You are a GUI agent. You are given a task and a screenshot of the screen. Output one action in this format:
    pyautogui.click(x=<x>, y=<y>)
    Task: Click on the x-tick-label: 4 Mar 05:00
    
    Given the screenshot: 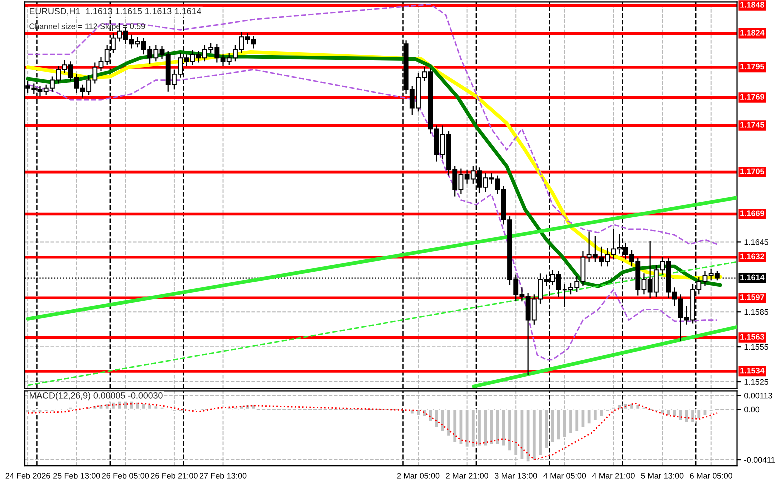 What is the action you would take?
    pyautogui.click(x=565, y=476)
    